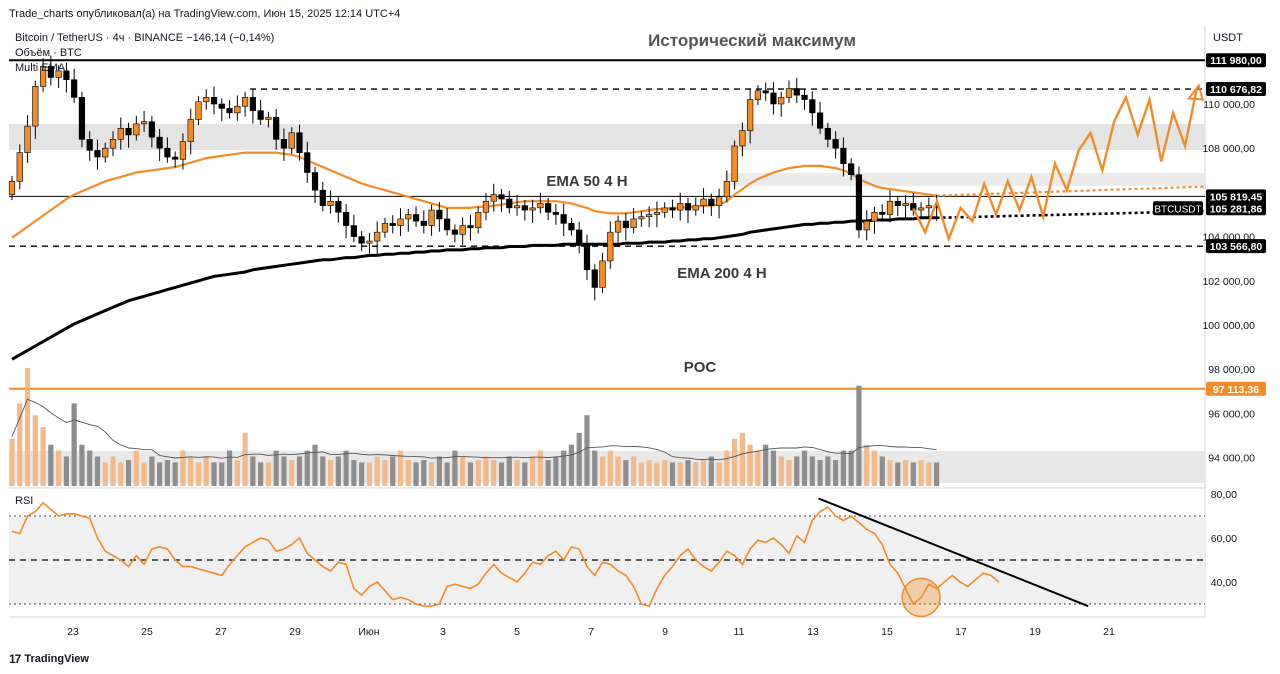 The width and height of the screenshot is (1280, 674). I want to click on rsi-label: RSI, so click(24, 501).